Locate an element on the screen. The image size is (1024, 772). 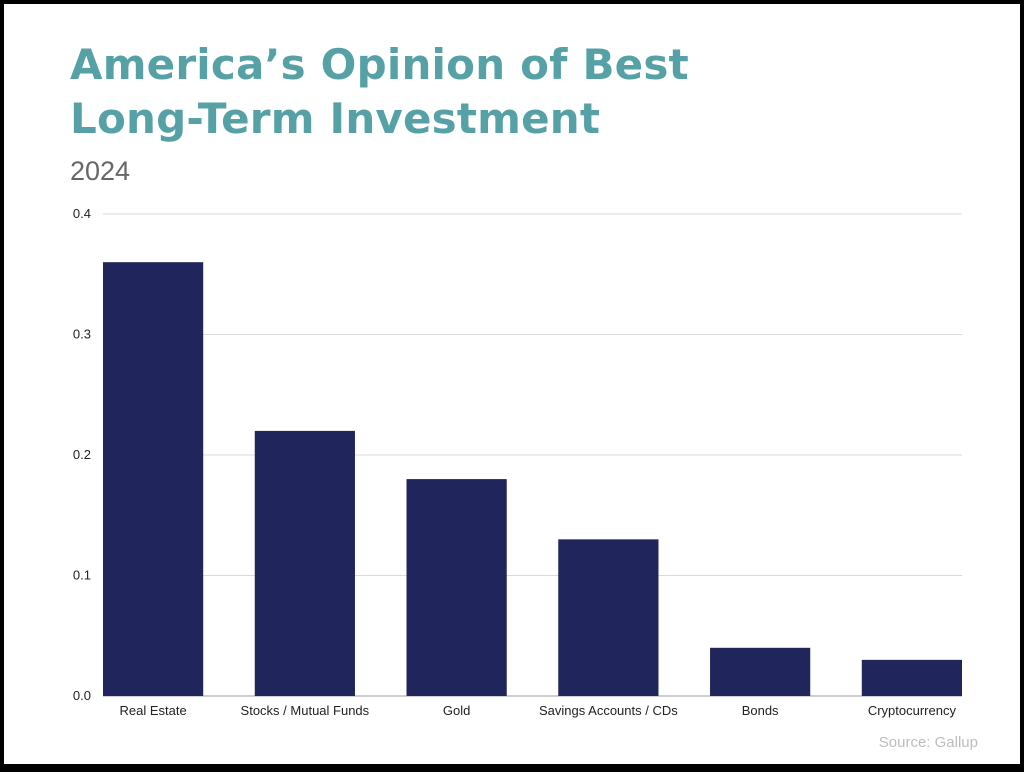
x-tick-label: Gold is located at coordinates (456, 710).